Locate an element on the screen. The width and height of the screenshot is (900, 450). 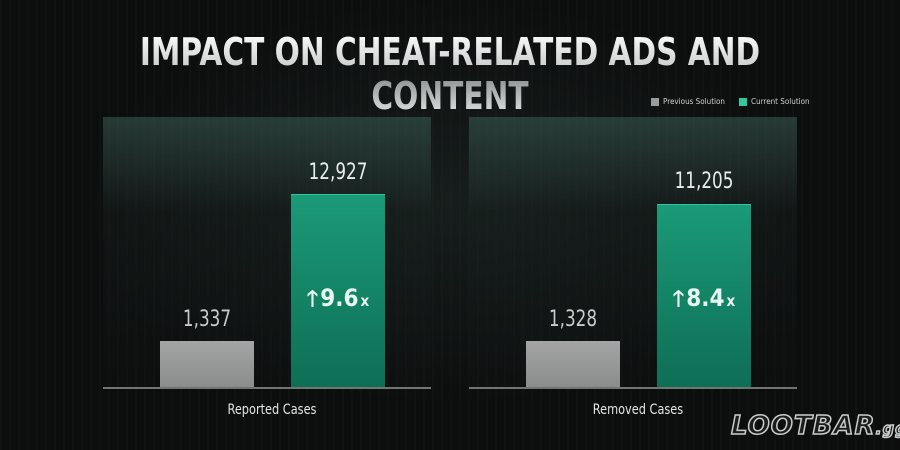
legend-label-previous: Previous Solution is located at coordinates (694, 101).